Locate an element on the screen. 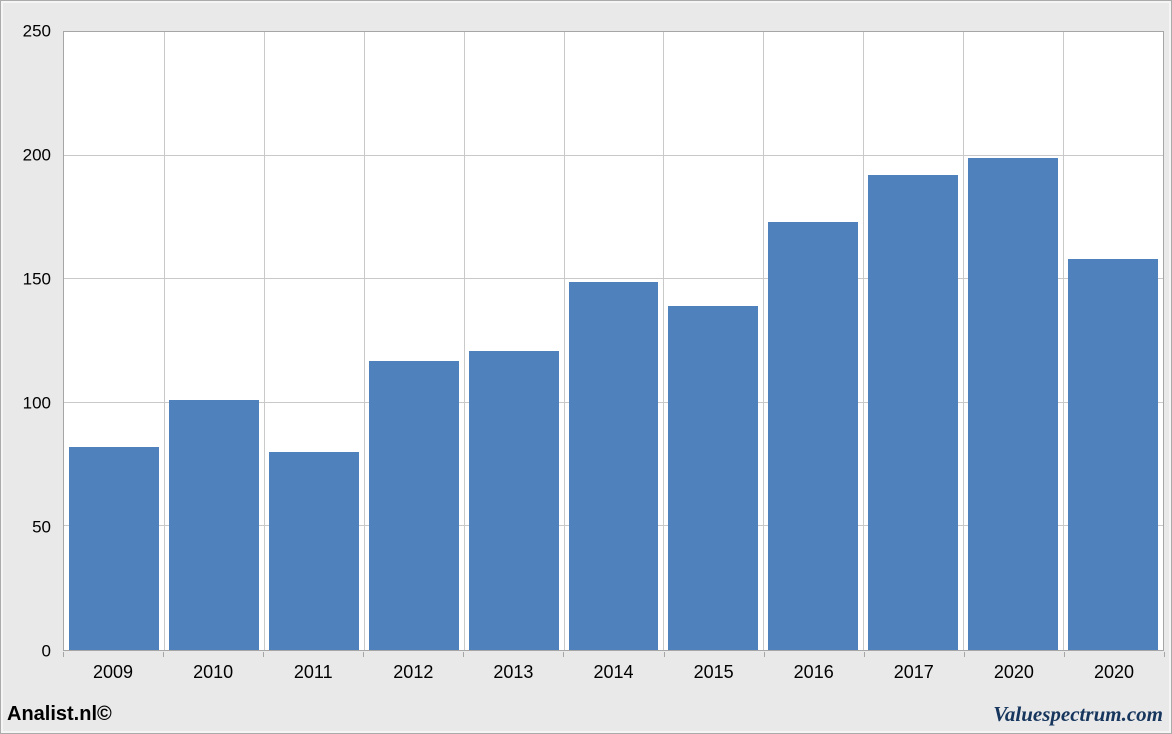  x-tick-label-7: 2016 is located at coordinates (813, 672).